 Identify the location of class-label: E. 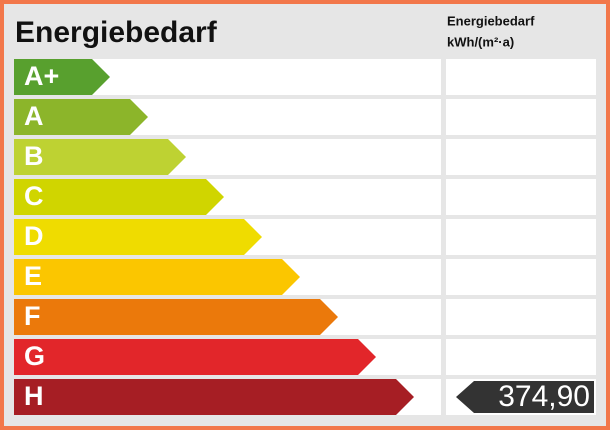
(33, 276).